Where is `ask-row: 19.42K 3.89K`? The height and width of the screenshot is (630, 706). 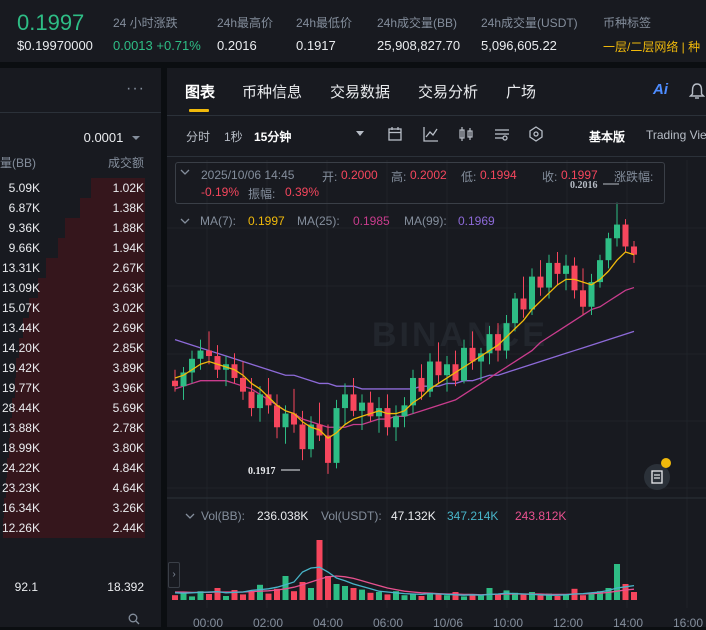
ask-row: 19.42K 3.89K is located at coordinates (80, 368).